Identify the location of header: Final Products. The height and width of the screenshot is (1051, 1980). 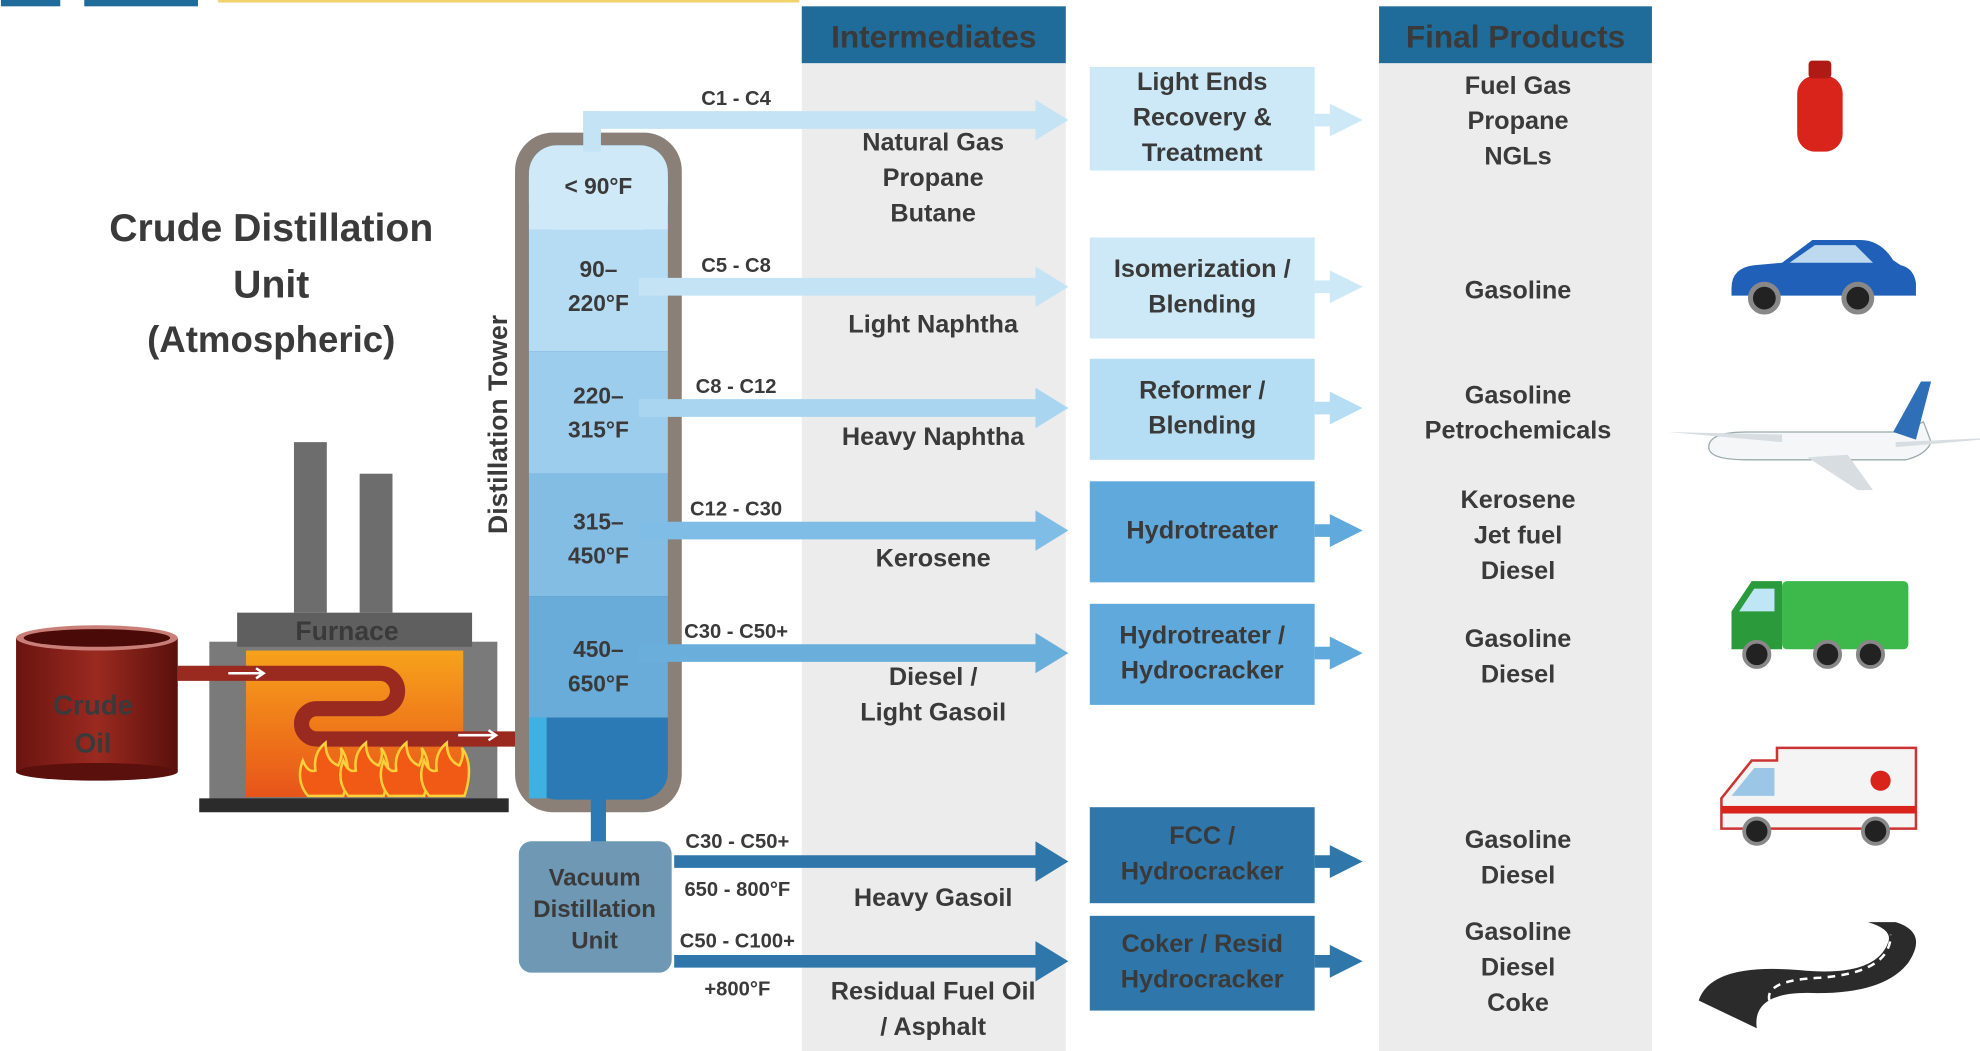
(1515, 37).